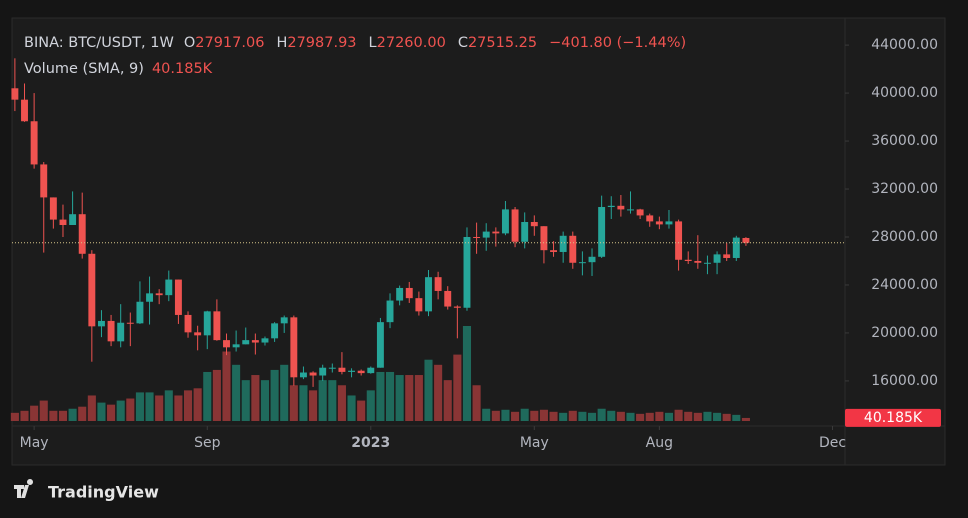  I want to click on x-tick-label: Dec, so click(832, 443).